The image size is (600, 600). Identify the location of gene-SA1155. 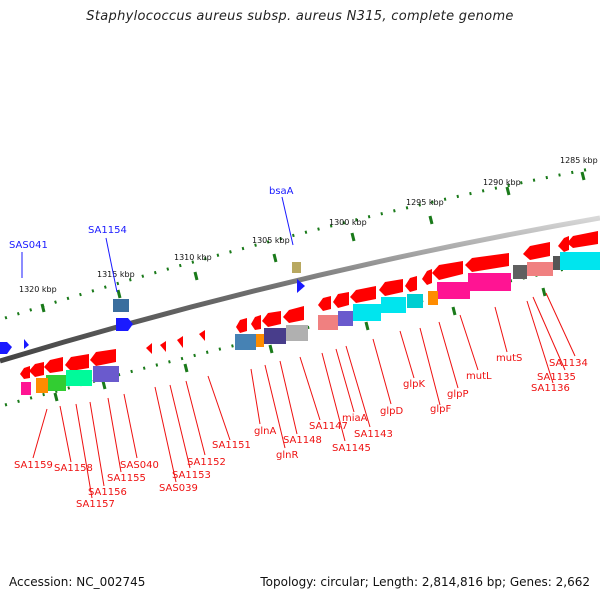
(77, 362).